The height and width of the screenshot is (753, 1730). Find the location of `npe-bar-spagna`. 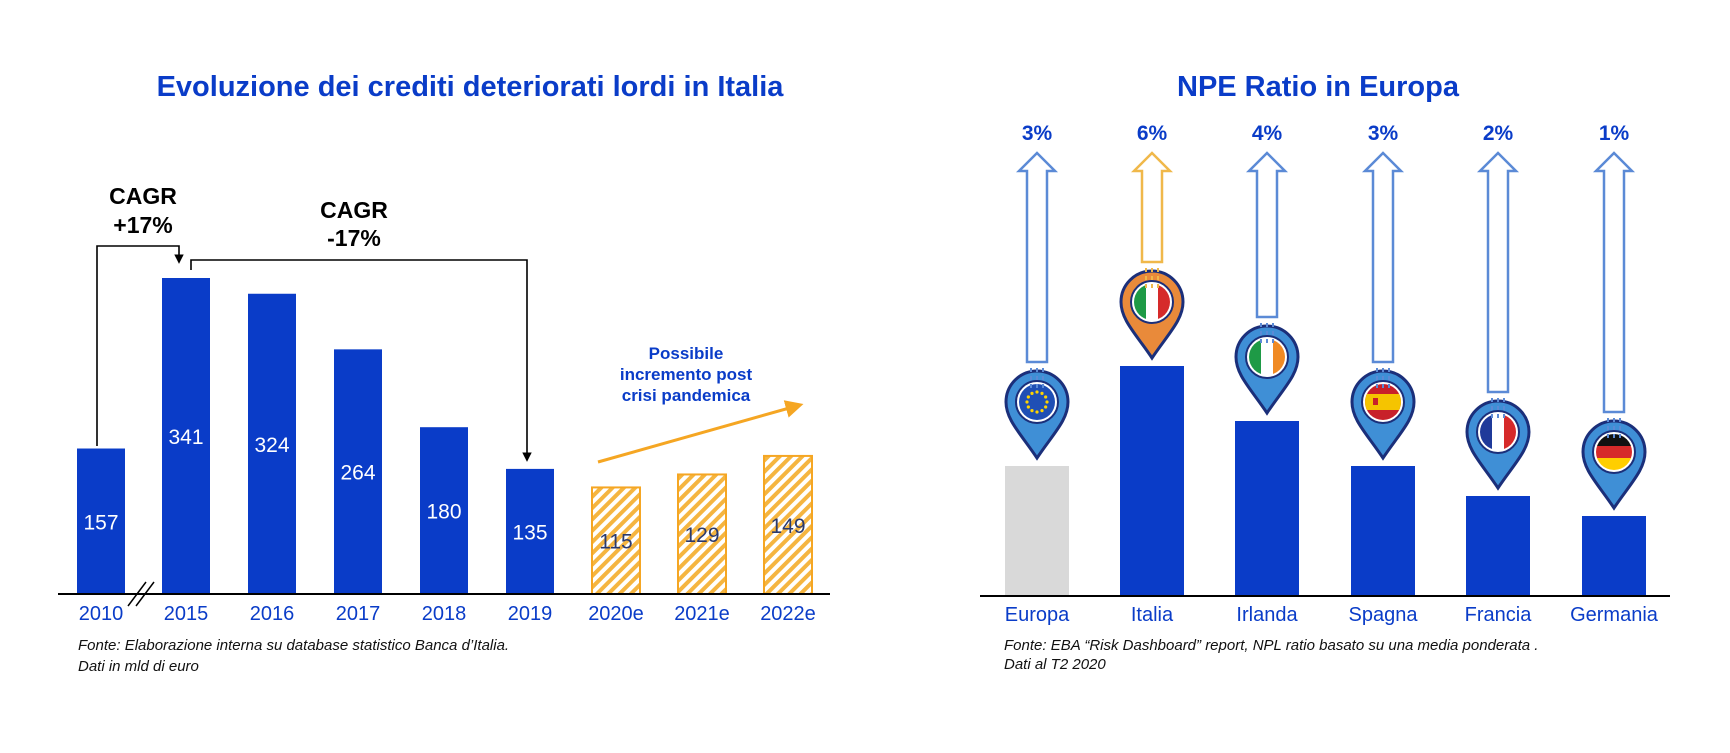

npe-bar-spagna is located at coordinates (1383, 531).